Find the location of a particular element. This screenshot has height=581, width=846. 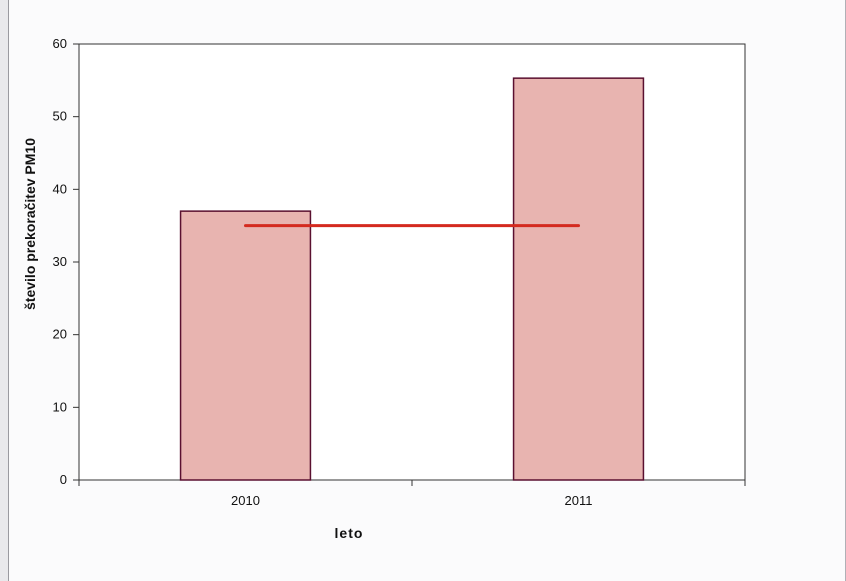

y-tick-label: 60 is located at coordinates (60, 43).